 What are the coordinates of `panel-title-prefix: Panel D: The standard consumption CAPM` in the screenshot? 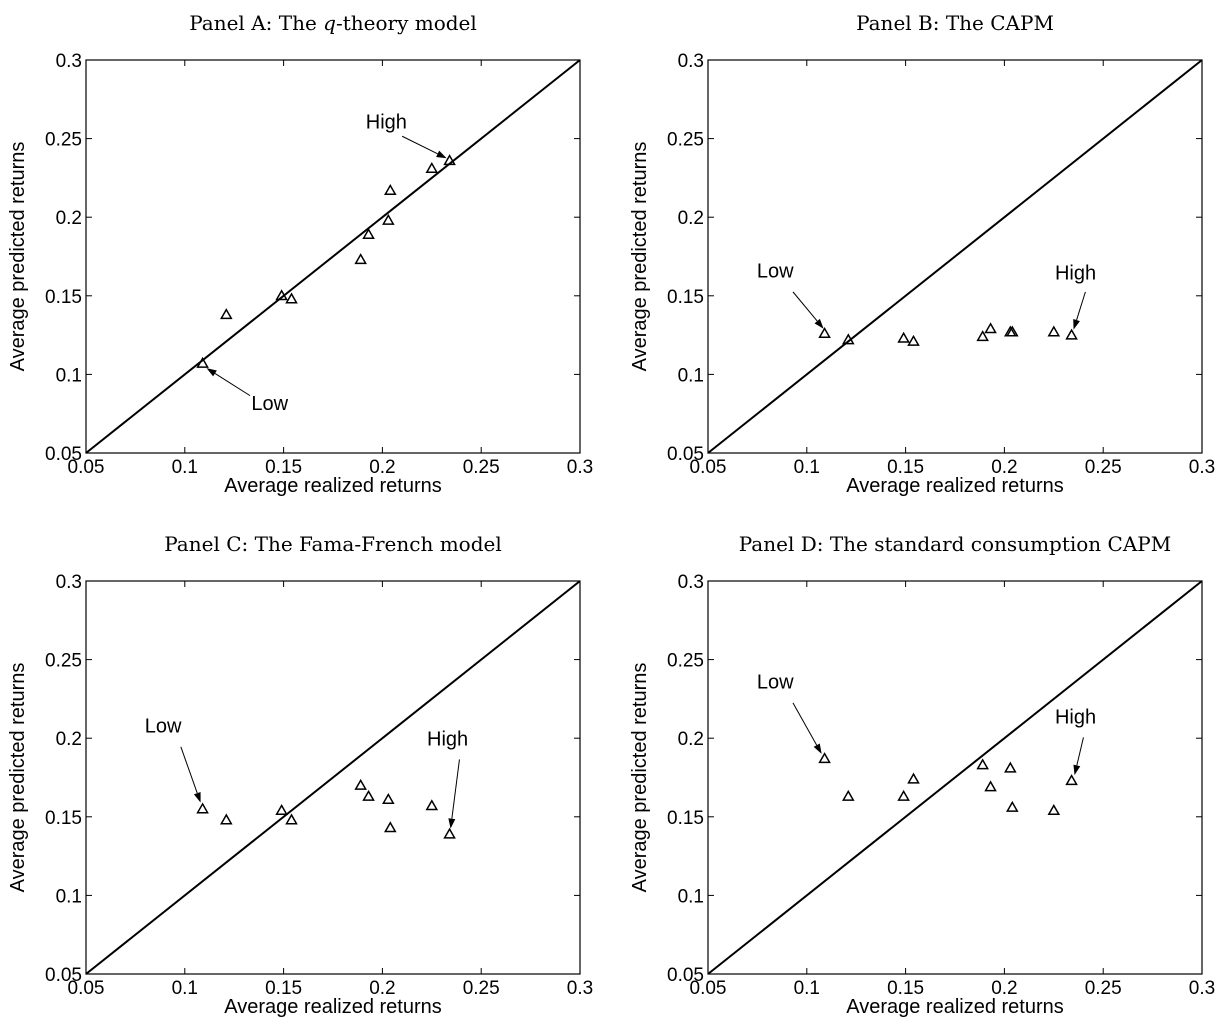 It's located at (955, 544).